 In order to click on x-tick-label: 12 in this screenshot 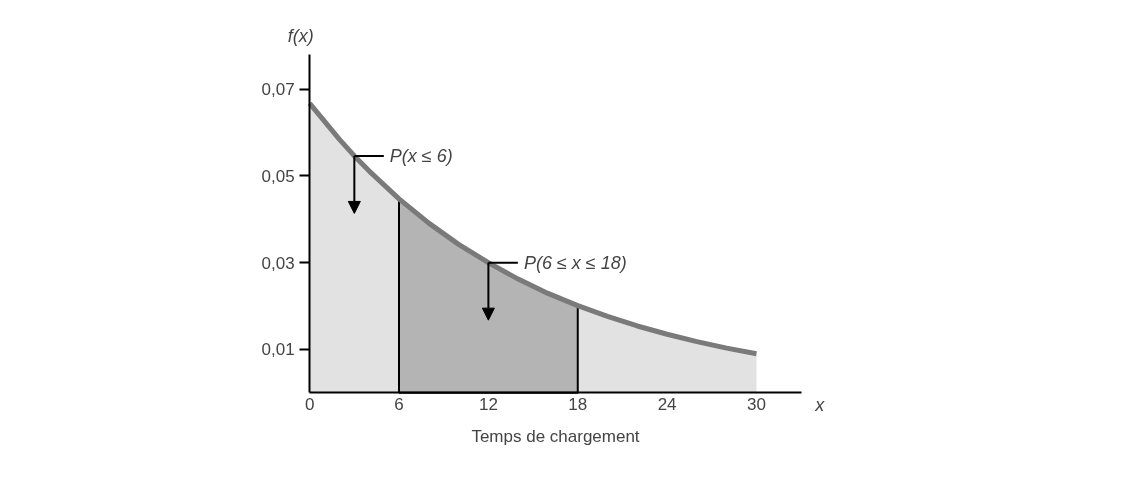, I will do `click(488, 404)`.